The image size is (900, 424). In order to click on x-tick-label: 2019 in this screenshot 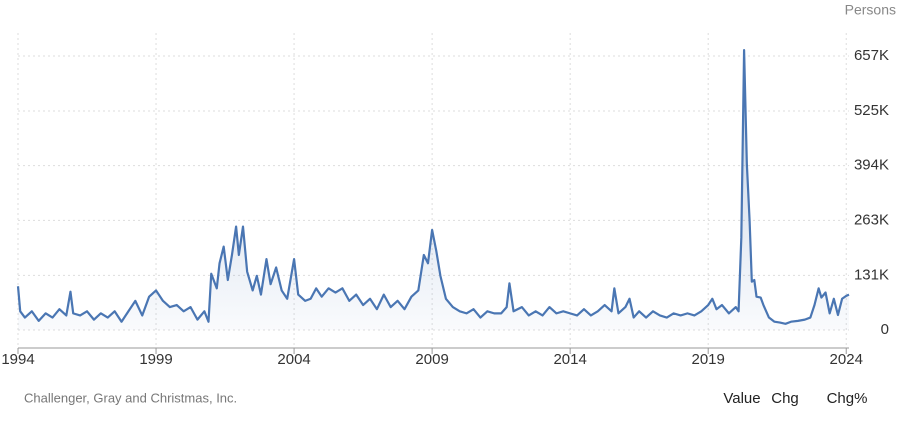, I will do `click(708, 359)`.